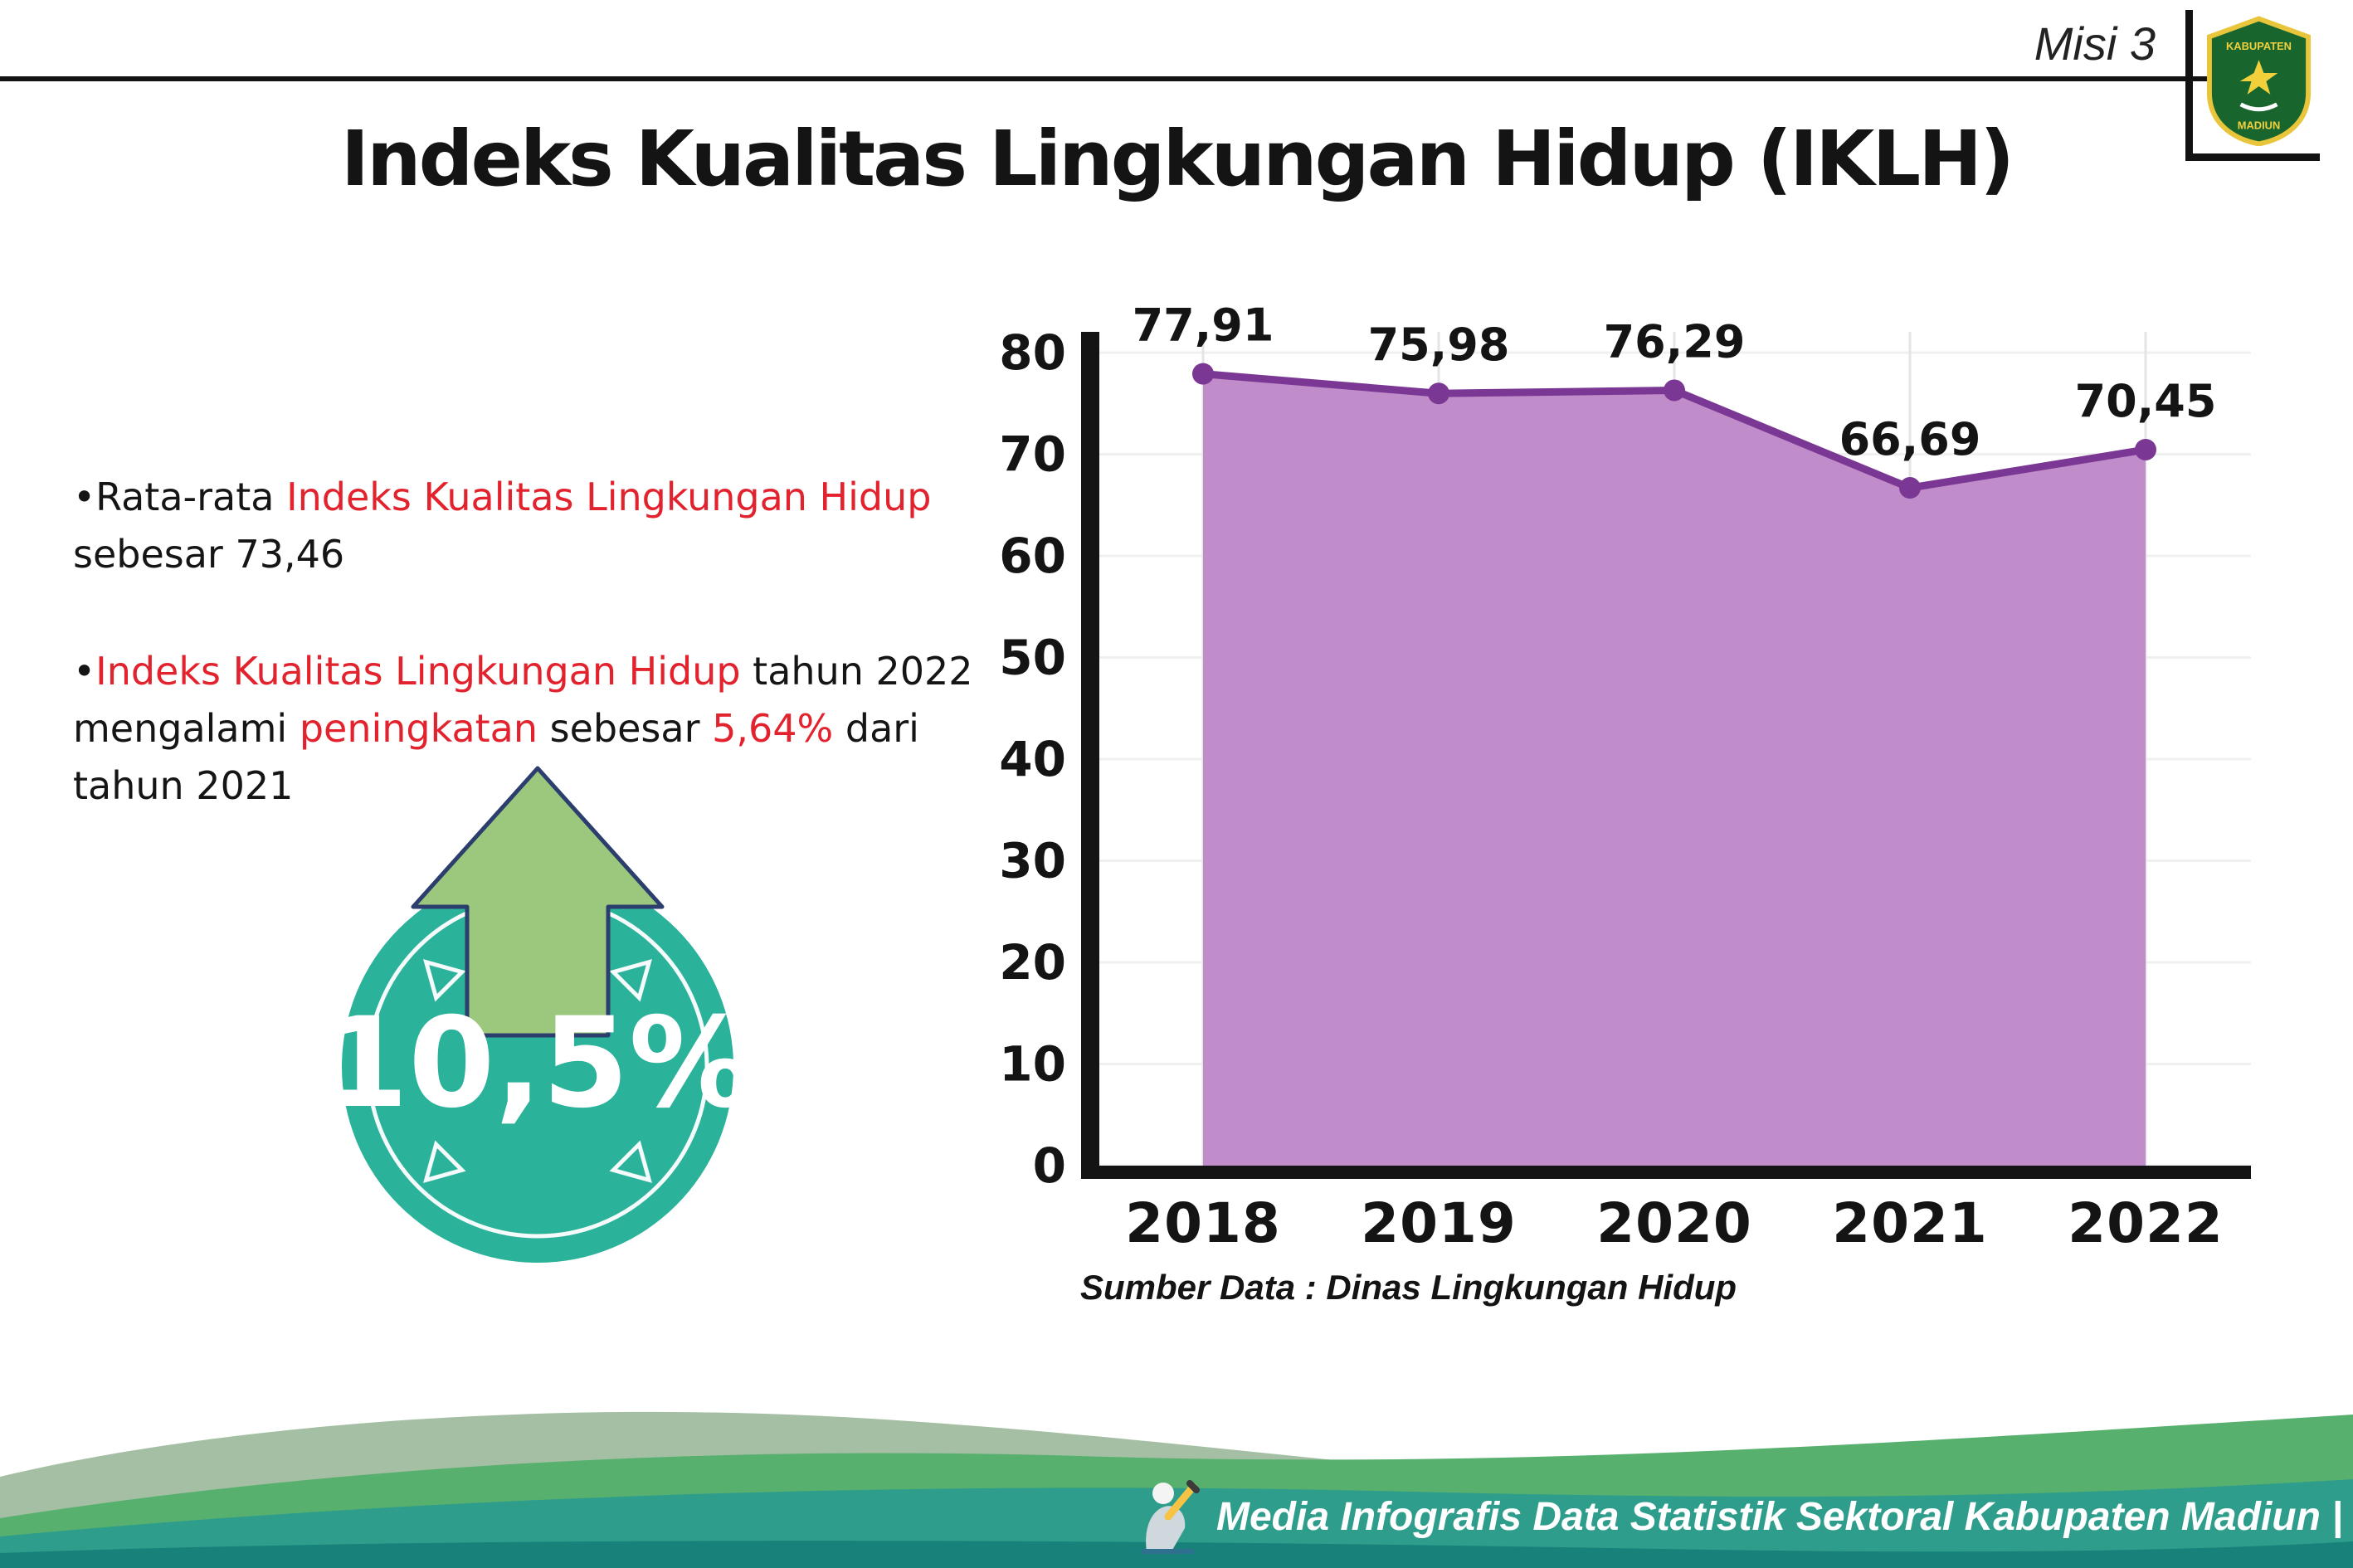  What do you see at coordinates (1203, 1223) in the screenshot?
I see `x-tick-label: 2018` at bounding box center [1203, 1223].